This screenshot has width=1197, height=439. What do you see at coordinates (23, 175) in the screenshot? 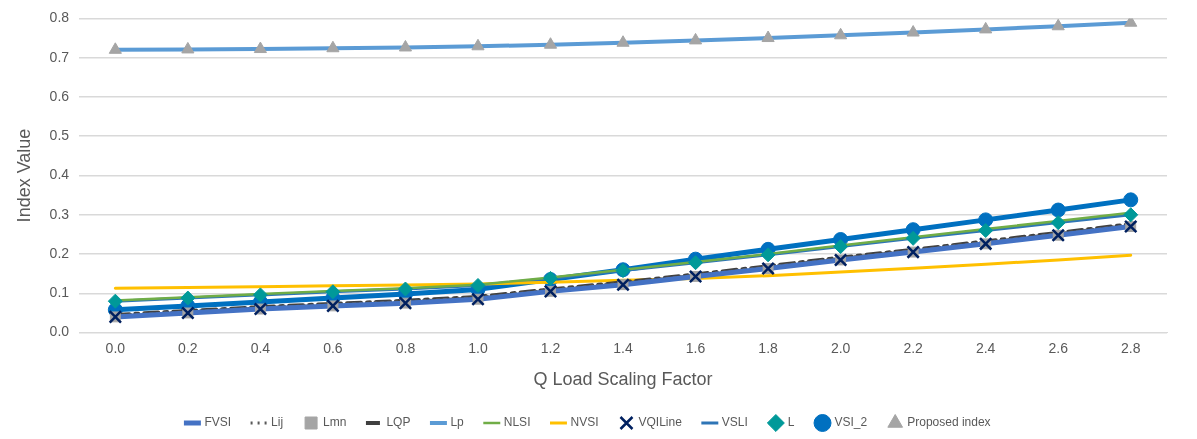
I see `y-axis-title: Index Value` at bounding box center [23, 175].